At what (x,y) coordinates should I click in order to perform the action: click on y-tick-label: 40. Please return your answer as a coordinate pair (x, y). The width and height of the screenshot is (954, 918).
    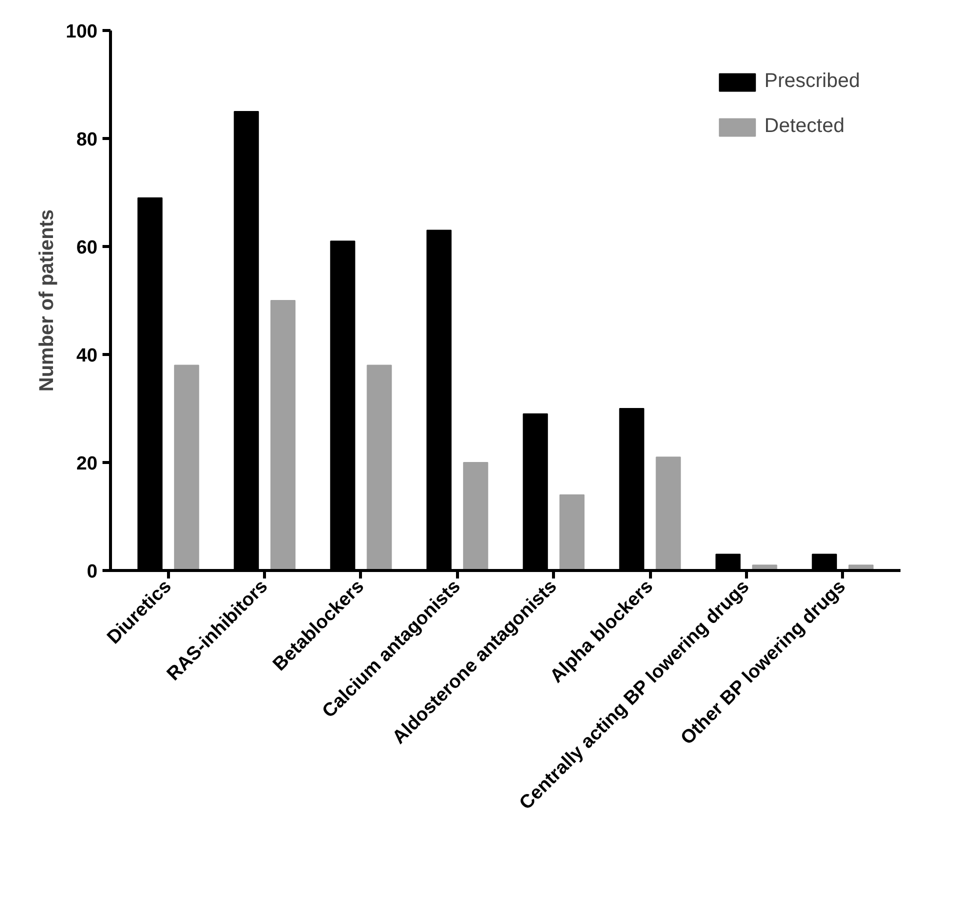
    Looking at the image, I should click on (87, 356).